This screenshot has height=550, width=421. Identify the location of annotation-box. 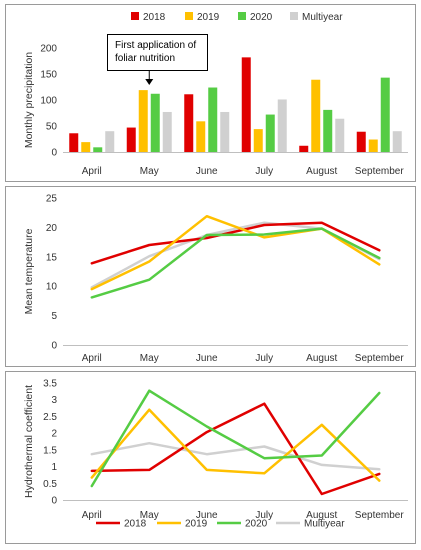
(157, 52).